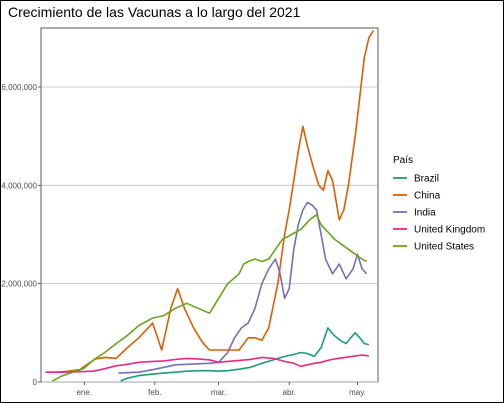 This screenshot has width=504, height=403. What do you see at coordinates (154, 392) in the screenshot?
I see `x-tick-label: feb.` at bounding box center [154, 392].